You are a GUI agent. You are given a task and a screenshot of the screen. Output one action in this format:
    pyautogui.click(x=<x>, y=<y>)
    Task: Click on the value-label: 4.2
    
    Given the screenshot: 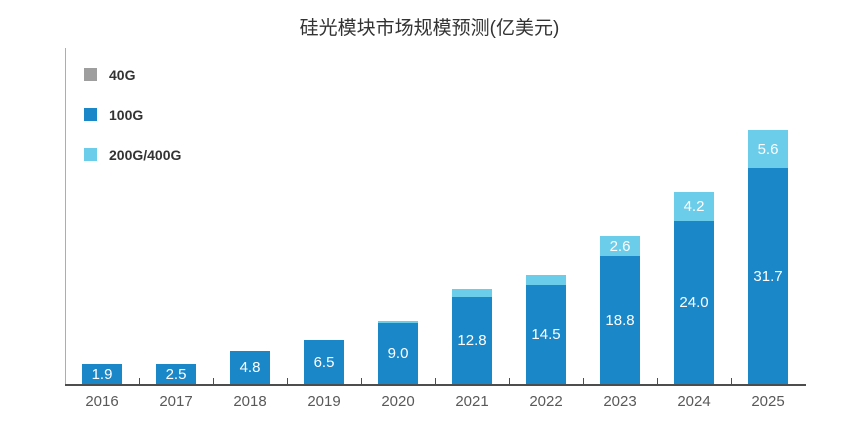 What is the action you would take?
    pyautogui.click(x=694, y=206)
    